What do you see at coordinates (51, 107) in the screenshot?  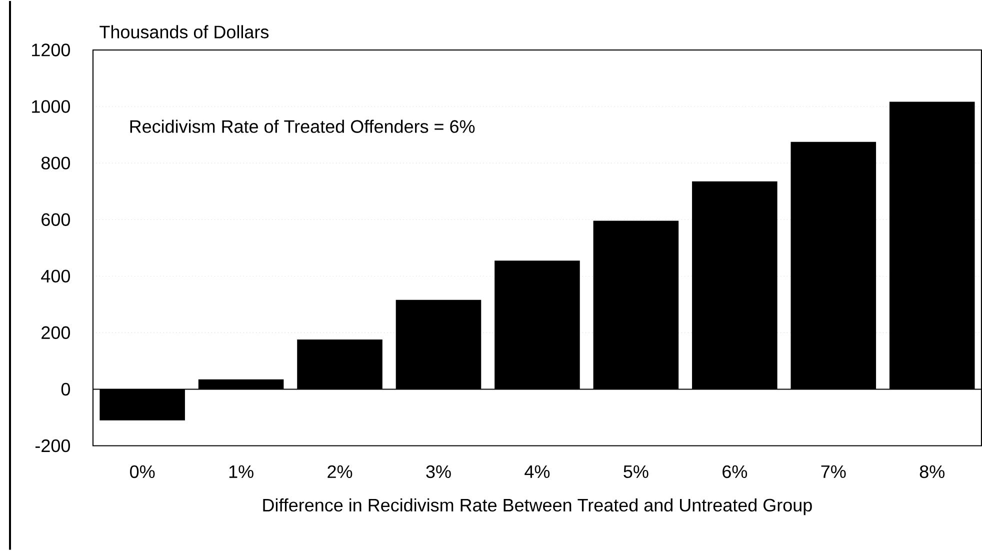 I see `y-tick-label: 1000` at bounding box center [51, 107].